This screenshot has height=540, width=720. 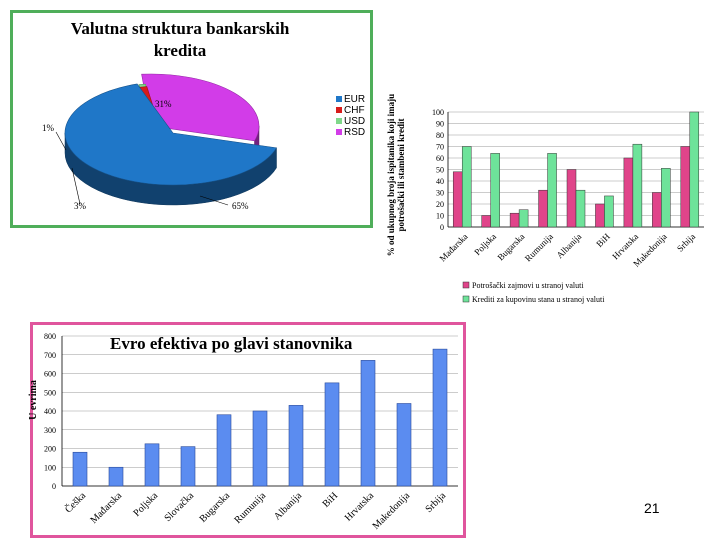 What do you see at coordinates (50, 411) in the screenshot?
I see `y-tick-label: 400` at bounding box center [50, 411].